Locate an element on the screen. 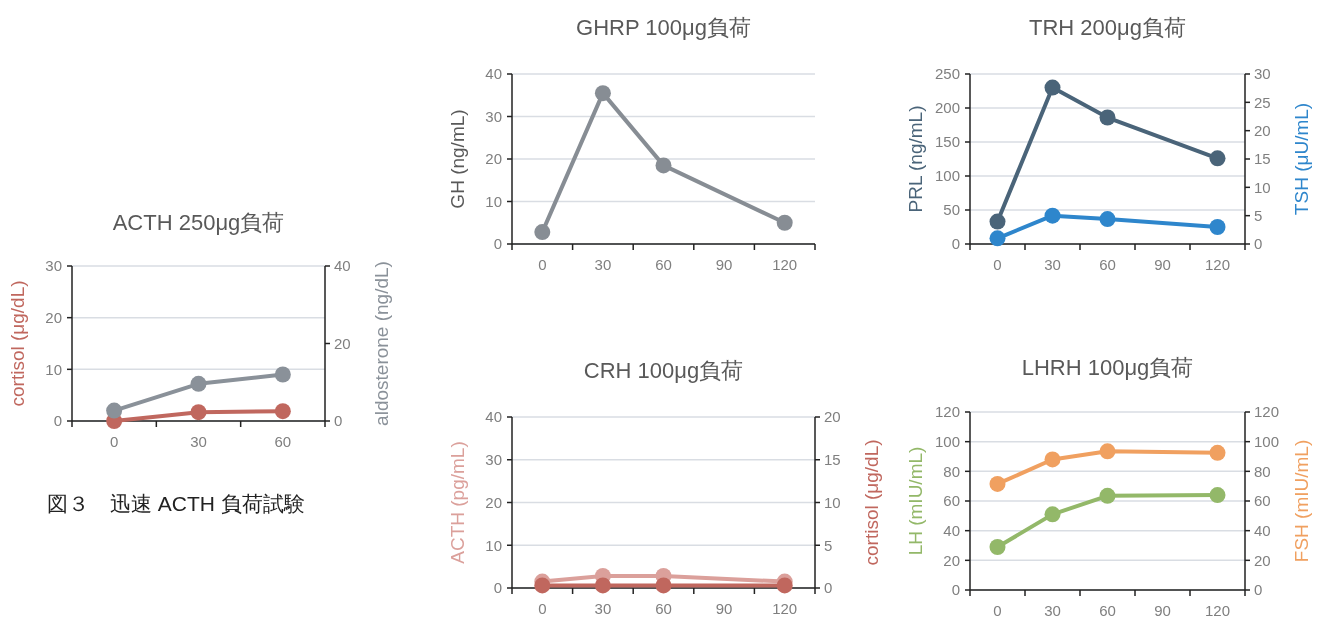 The height and width of the screenshot is (624, 1334). y2-tick-label: 120 is located at coordinates (1267, 412).